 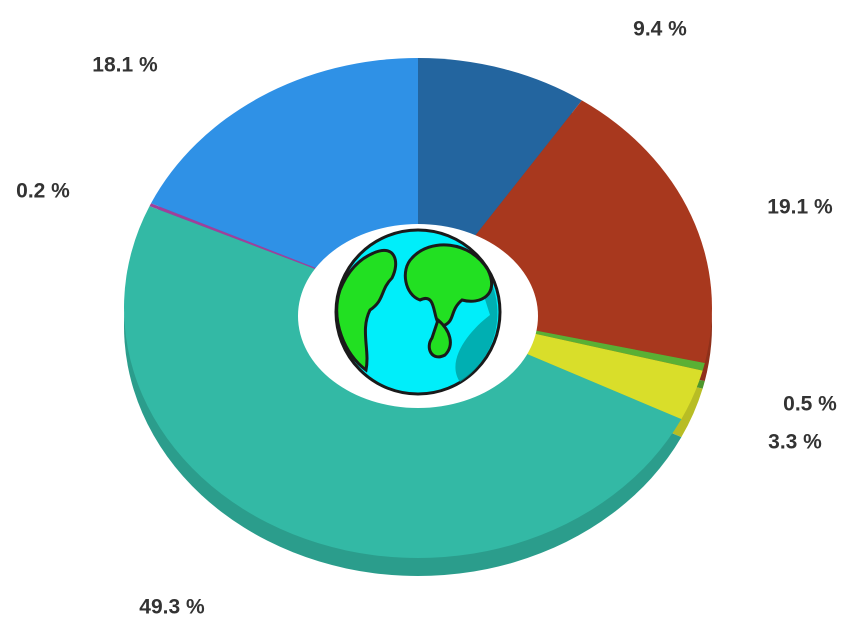 I want to click on value-label: 0.2 %, so click(x=43, y=191).